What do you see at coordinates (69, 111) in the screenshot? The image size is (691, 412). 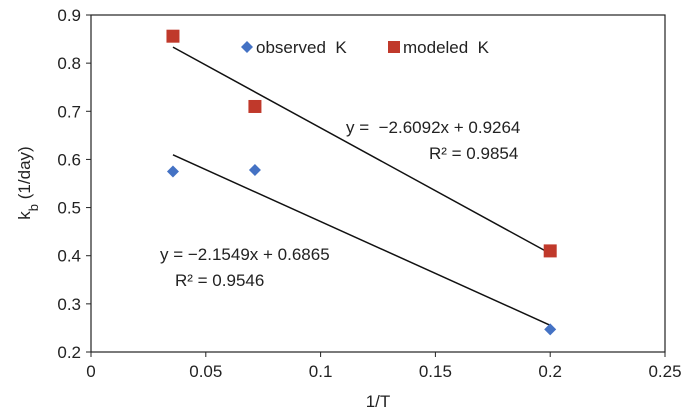 I see `y-tick-label: 0.7` at bounding box center [69, 111].